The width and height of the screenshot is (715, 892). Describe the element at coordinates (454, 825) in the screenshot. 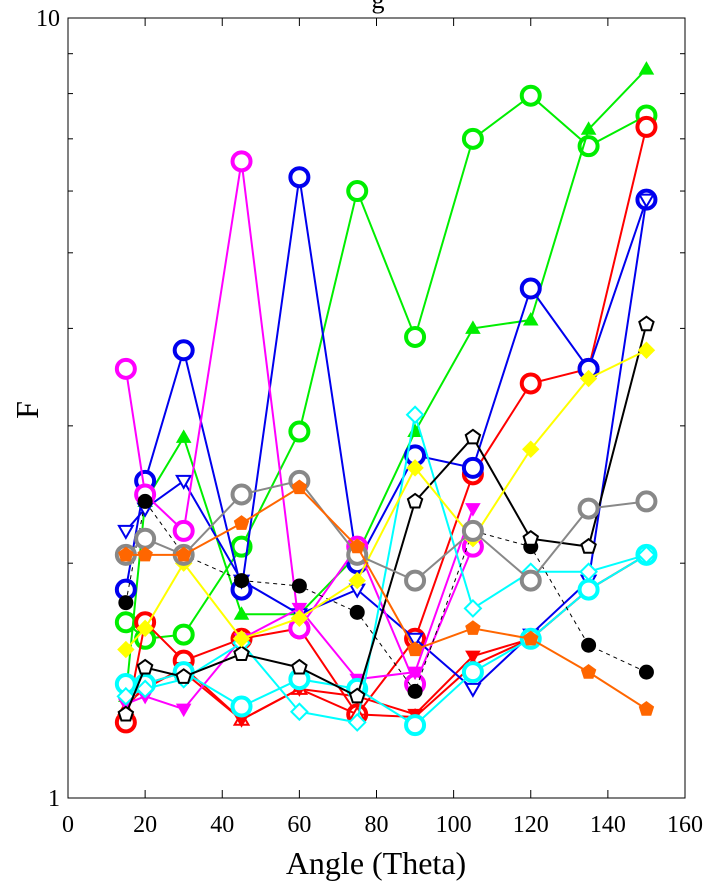

I see `x-tick-label: 100` at that location.